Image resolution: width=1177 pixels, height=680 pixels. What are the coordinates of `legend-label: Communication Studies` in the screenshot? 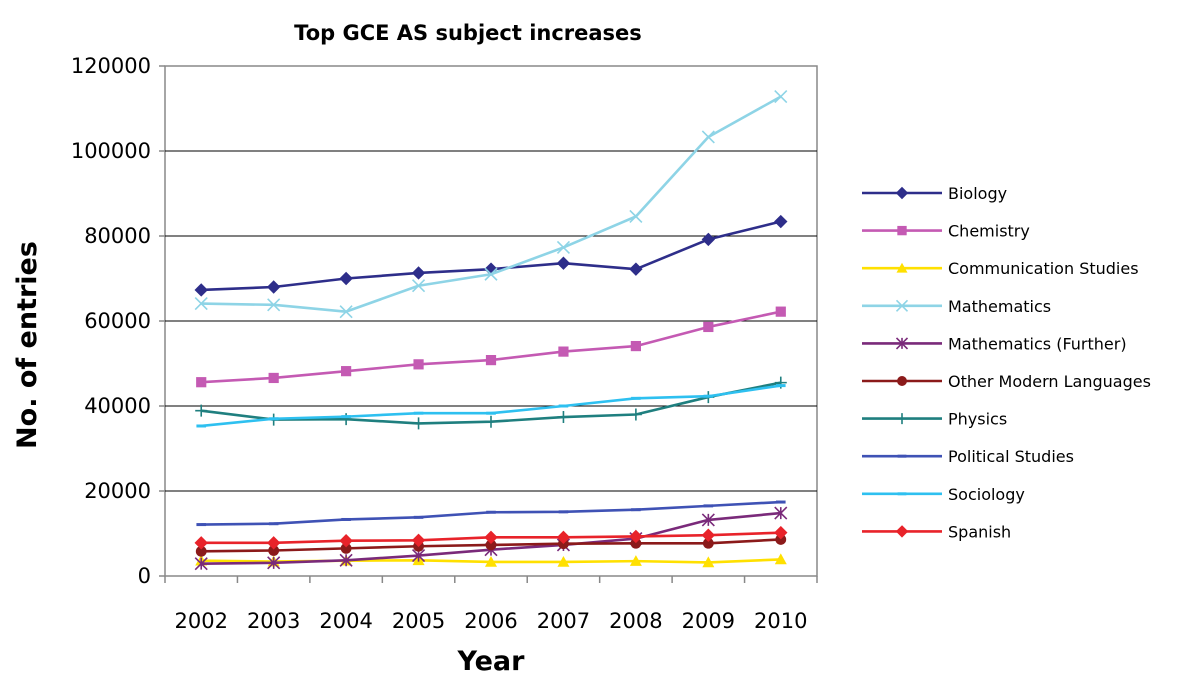 It's located at (1043, 268).